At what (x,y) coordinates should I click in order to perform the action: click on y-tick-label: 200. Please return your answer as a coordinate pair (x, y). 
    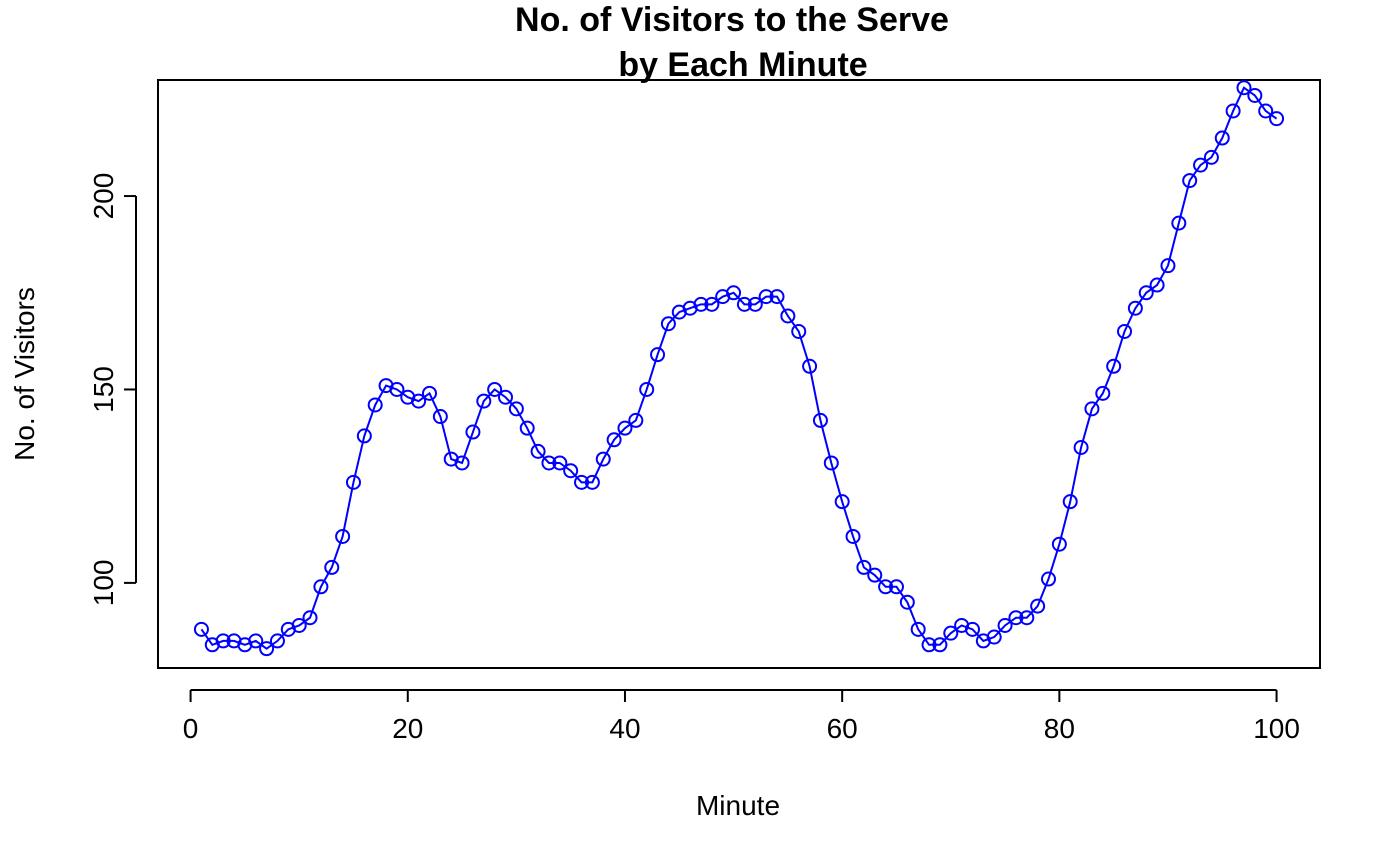
    Looking at the image, I should click on (103, 196).